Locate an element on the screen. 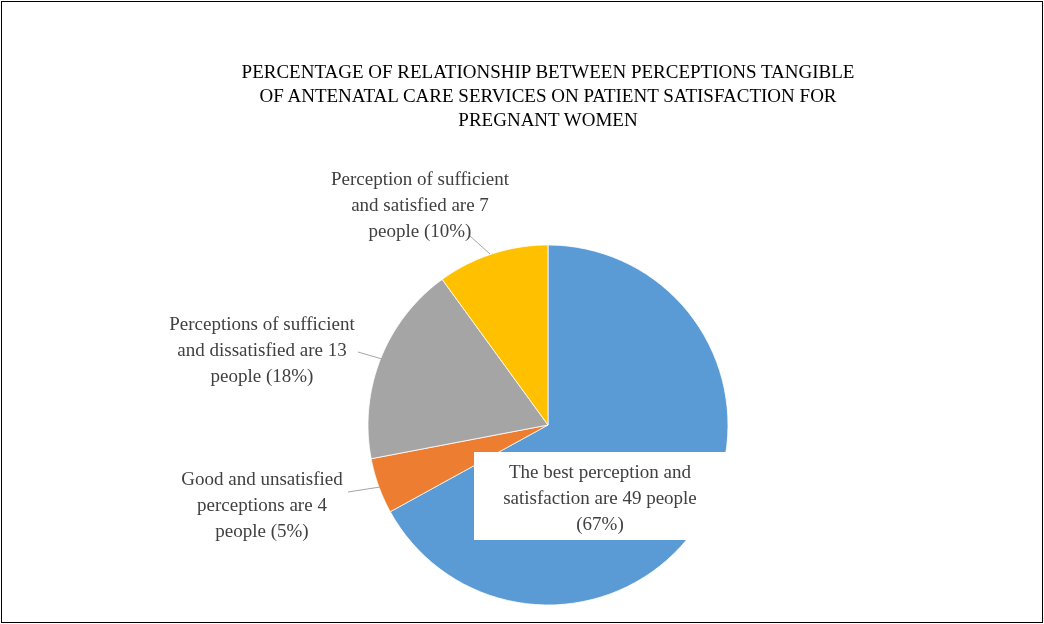  slice-label: Perception of sufficient and satisfied are 7 people (10%) is located at coordinates (420, 205).